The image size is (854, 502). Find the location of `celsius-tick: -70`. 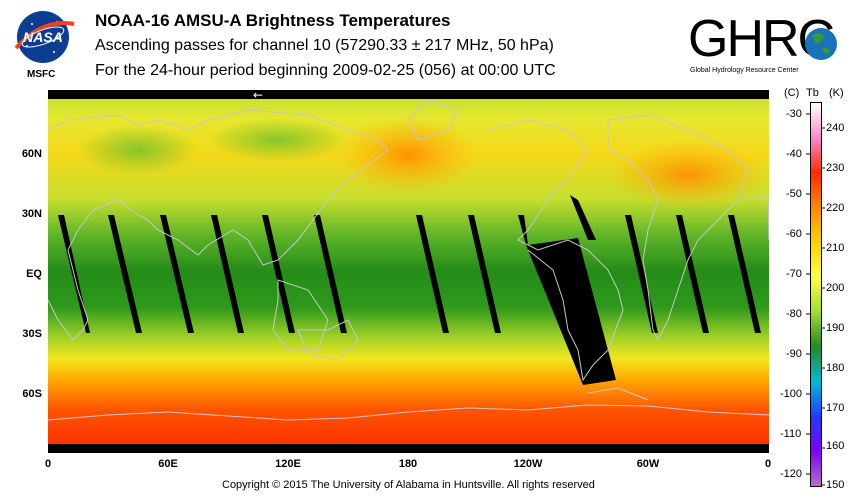

celsius-tick: -70 is located at coordinates (794, 274).